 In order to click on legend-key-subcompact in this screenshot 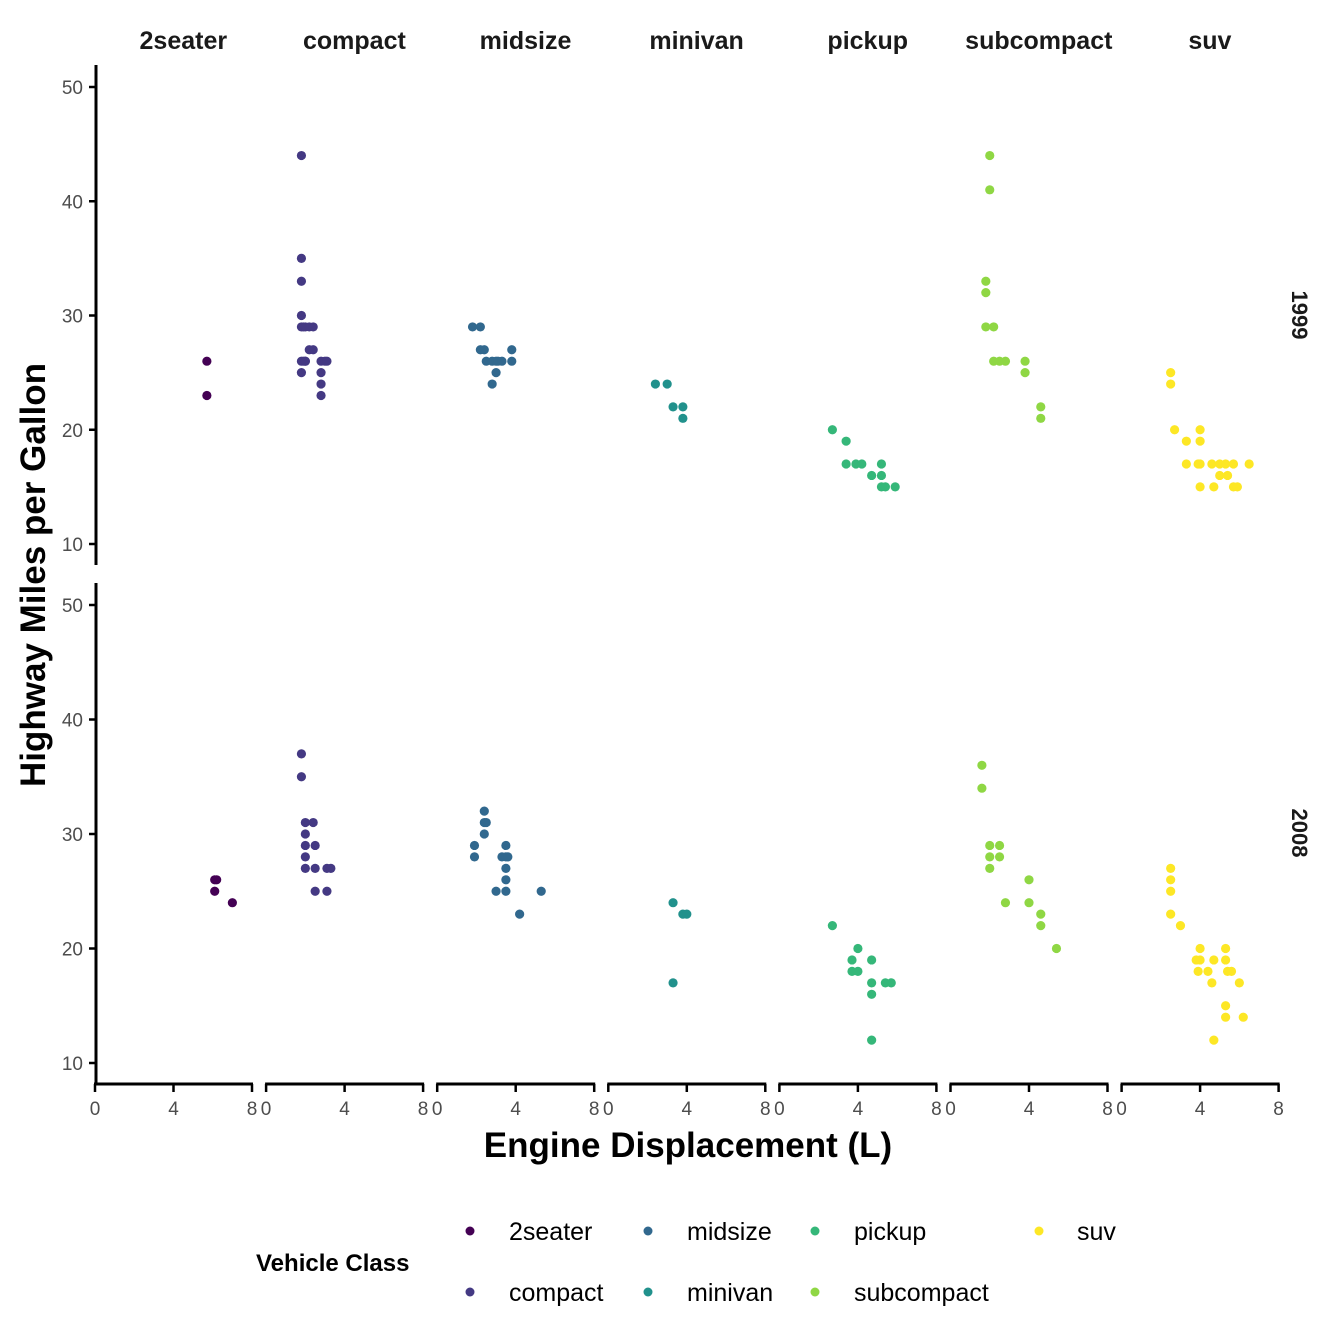, I will do `click(815, 1292)`.